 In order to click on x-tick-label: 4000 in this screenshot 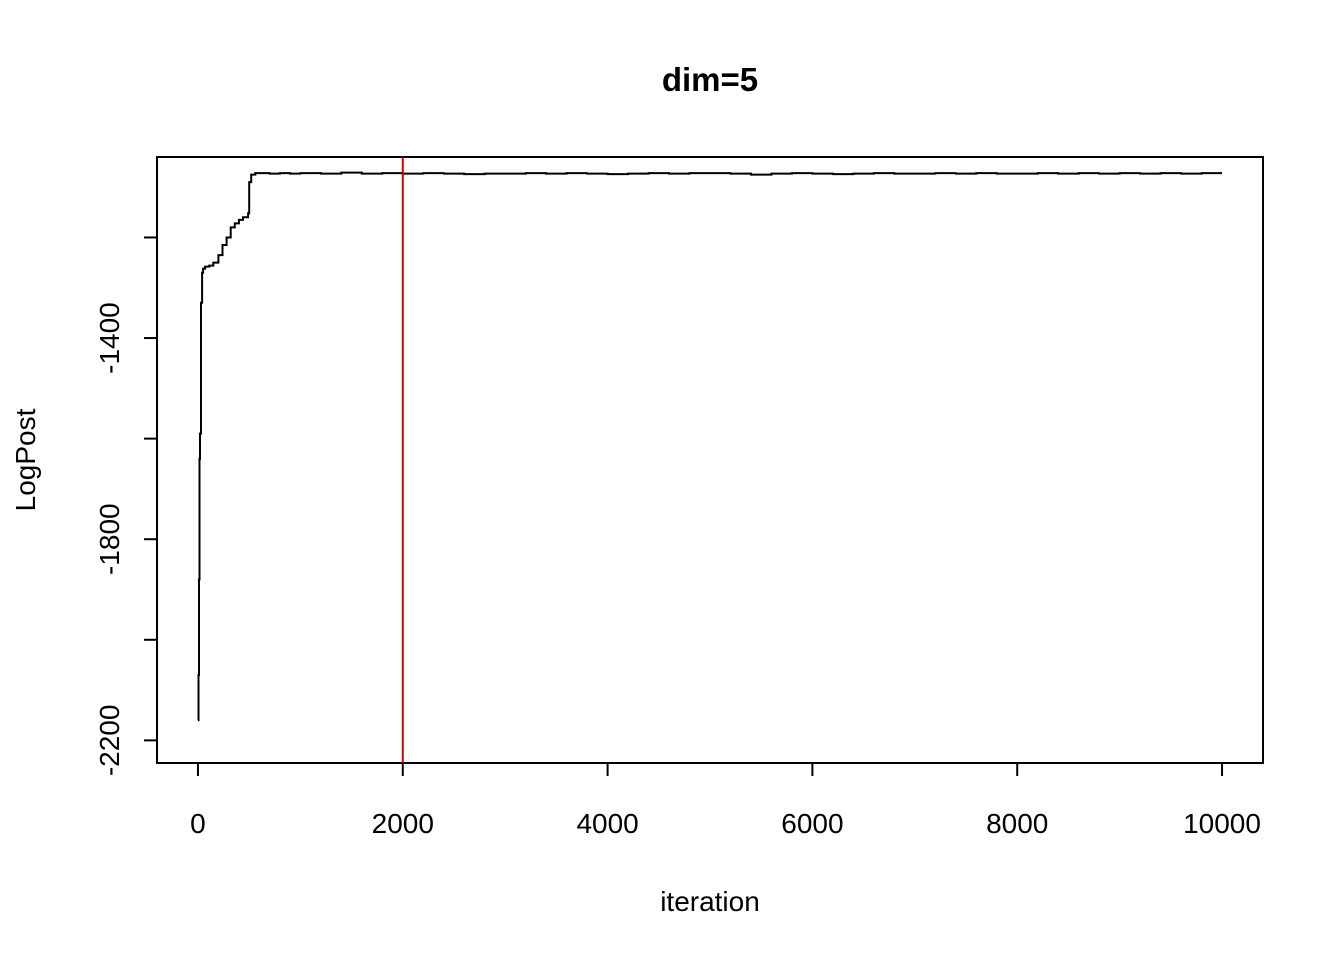, I will do `click(607, 823)`.